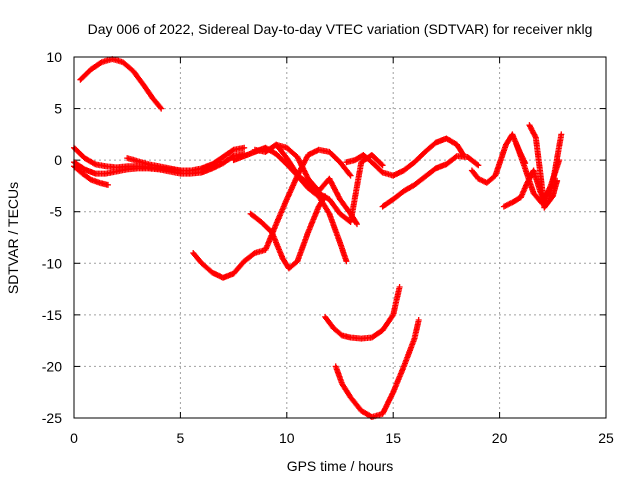 This screenshot has height=480, width=640. Describe the element at coordinates (56, 212) in the screenshot. I see `y-tick-label: -5` at that location.